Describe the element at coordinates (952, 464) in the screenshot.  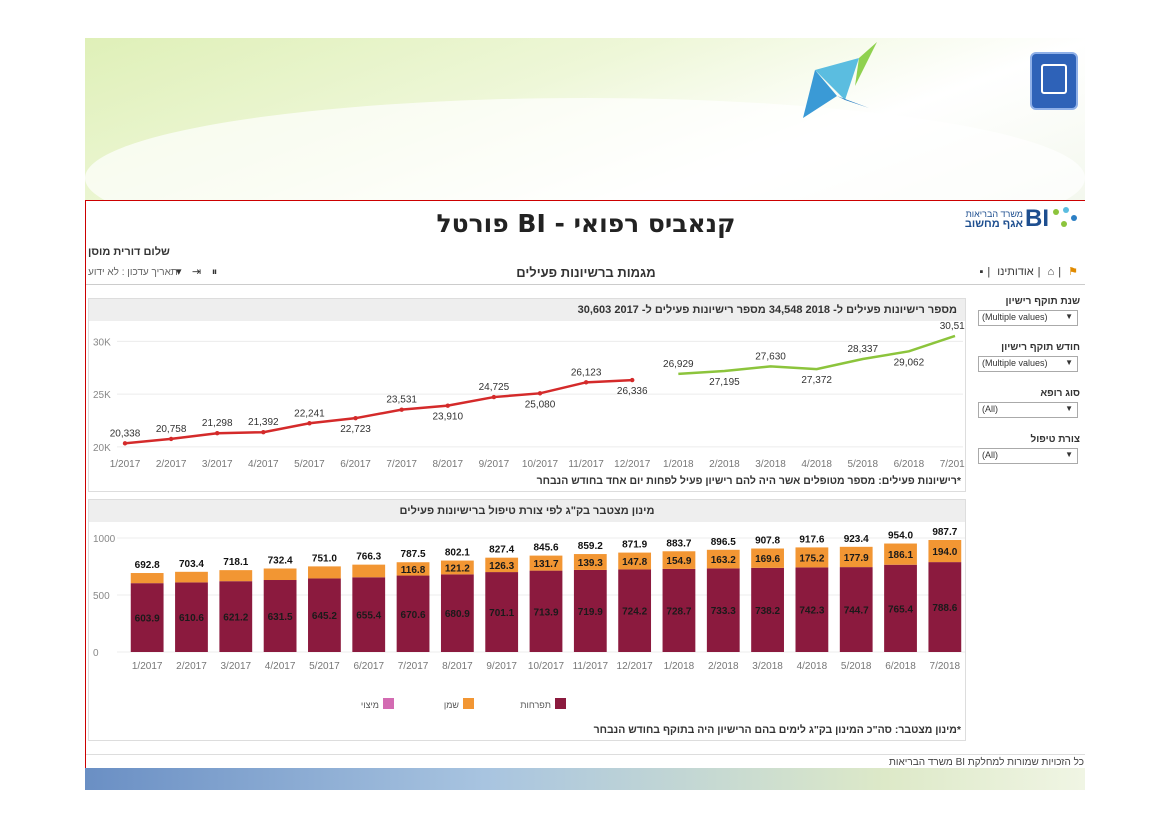
I see `x-tick-label: 7/2018` at that location.